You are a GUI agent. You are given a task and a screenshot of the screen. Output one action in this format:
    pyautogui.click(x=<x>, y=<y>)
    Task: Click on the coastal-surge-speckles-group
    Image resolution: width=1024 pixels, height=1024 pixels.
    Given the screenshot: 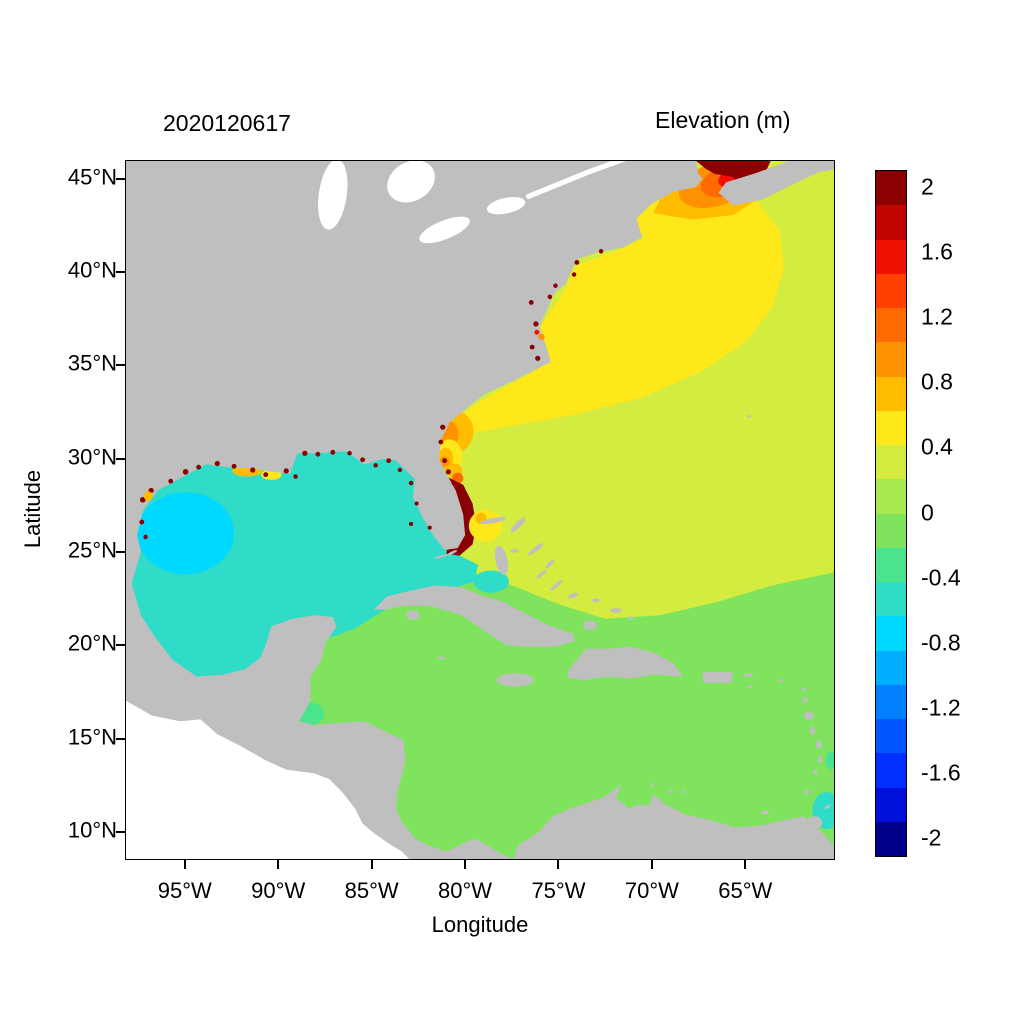 What is the action you would take?
    pyautogui.click(x=371, y=394)
    